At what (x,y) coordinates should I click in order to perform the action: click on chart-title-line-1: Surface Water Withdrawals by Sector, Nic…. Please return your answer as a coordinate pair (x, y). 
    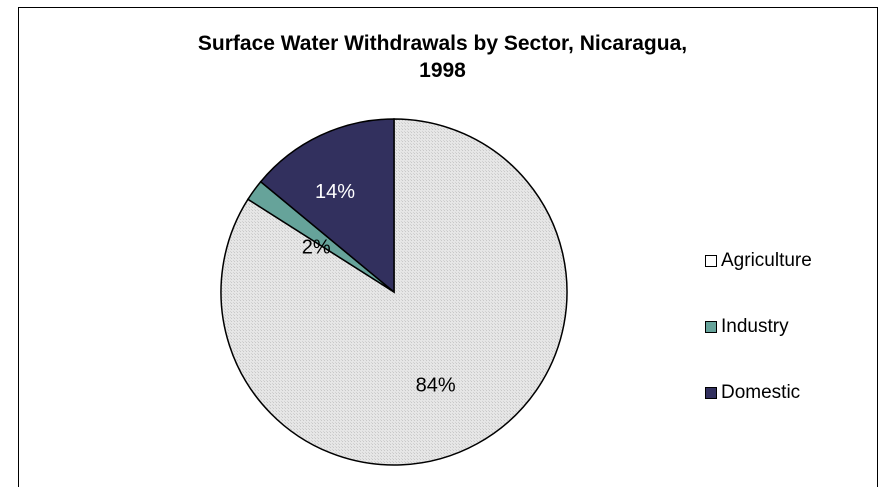
    Looking at the image, I should click on (442, 43).